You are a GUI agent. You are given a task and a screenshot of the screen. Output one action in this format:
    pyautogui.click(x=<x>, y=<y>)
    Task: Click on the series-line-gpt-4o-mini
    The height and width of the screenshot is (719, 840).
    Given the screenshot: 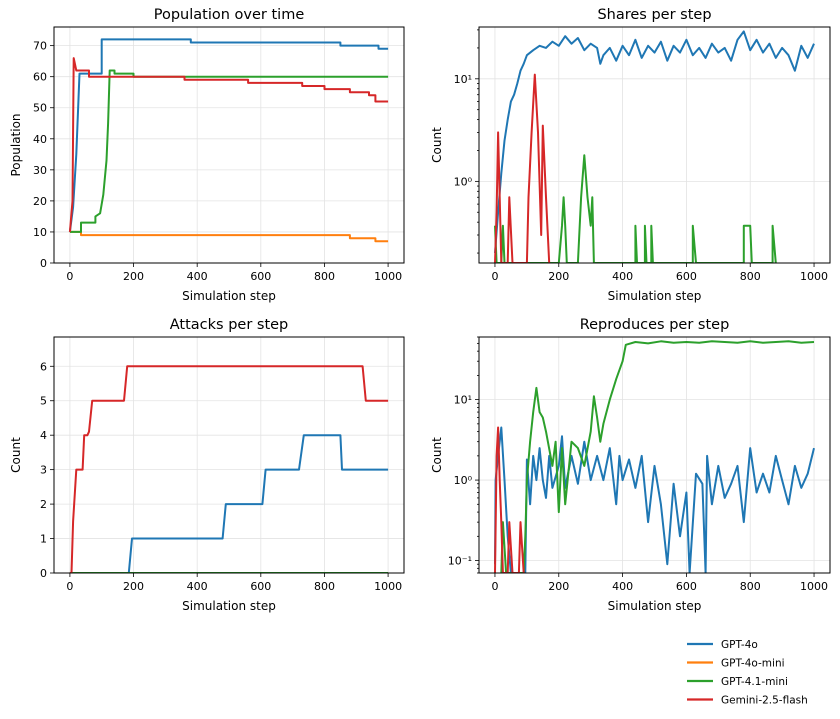 What is the action you would take?
    pyautogui.click(x=229, y=236)
    